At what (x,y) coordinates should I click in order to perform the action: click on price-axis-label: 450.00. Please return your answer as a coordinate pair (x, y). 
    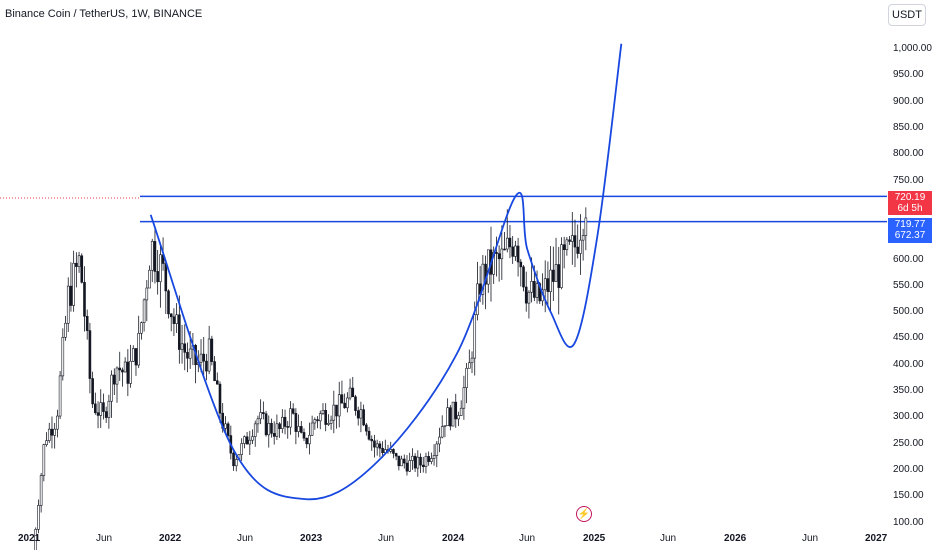
    Looking at the image, I should click on (908, 338).